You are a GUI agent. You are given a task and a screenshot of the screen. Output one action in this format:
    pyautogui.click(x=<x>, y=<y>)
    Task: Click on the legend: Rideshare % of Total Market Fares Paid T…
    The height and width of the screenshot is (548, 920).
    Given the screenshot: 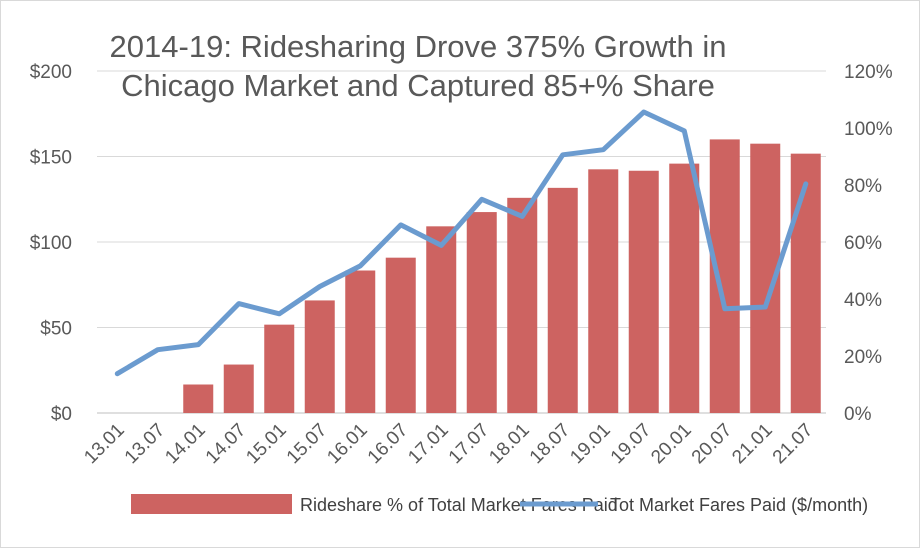 What is the action you would take?
    pyautogui.click(x=499, y=504)
    